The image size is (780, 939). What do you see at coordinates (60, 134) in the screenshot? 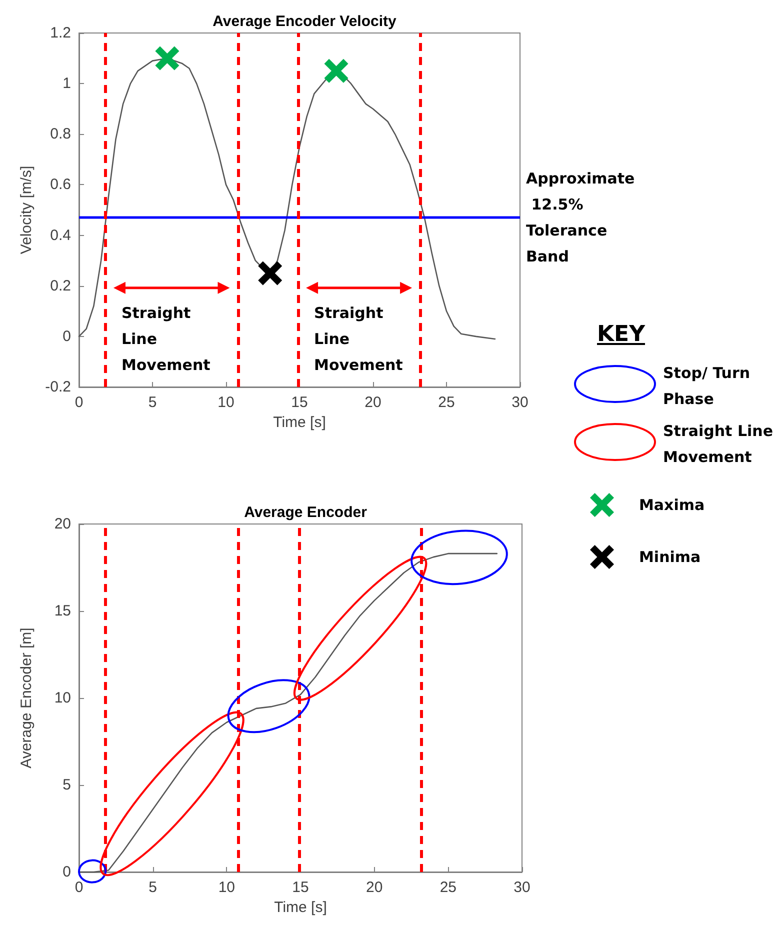
I see `y-tick-label: 0.8` at bounding box center [60, 134].